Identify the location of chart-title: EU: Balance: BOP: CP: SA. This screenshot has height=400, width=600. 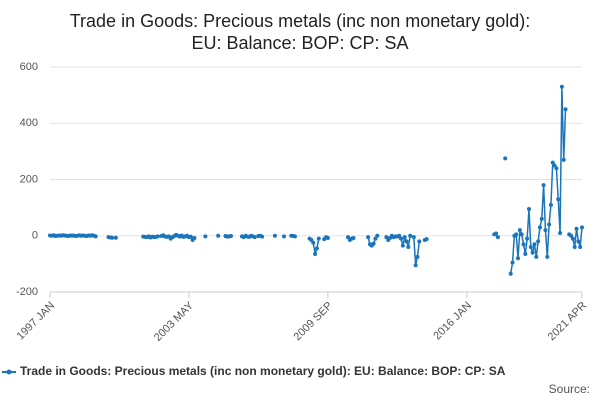
(299, 43).